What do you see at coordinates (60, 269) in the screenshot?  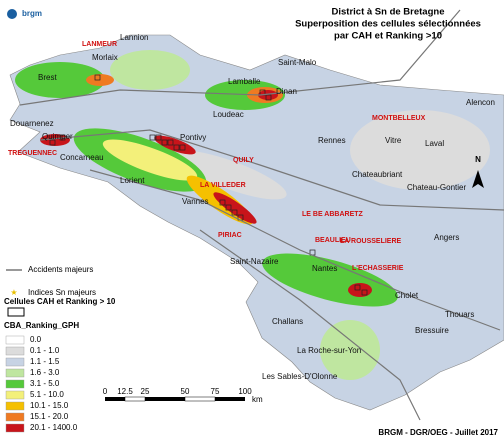 I see `legend-faults: Accidents majeurs` at bounding box center [60, 269].